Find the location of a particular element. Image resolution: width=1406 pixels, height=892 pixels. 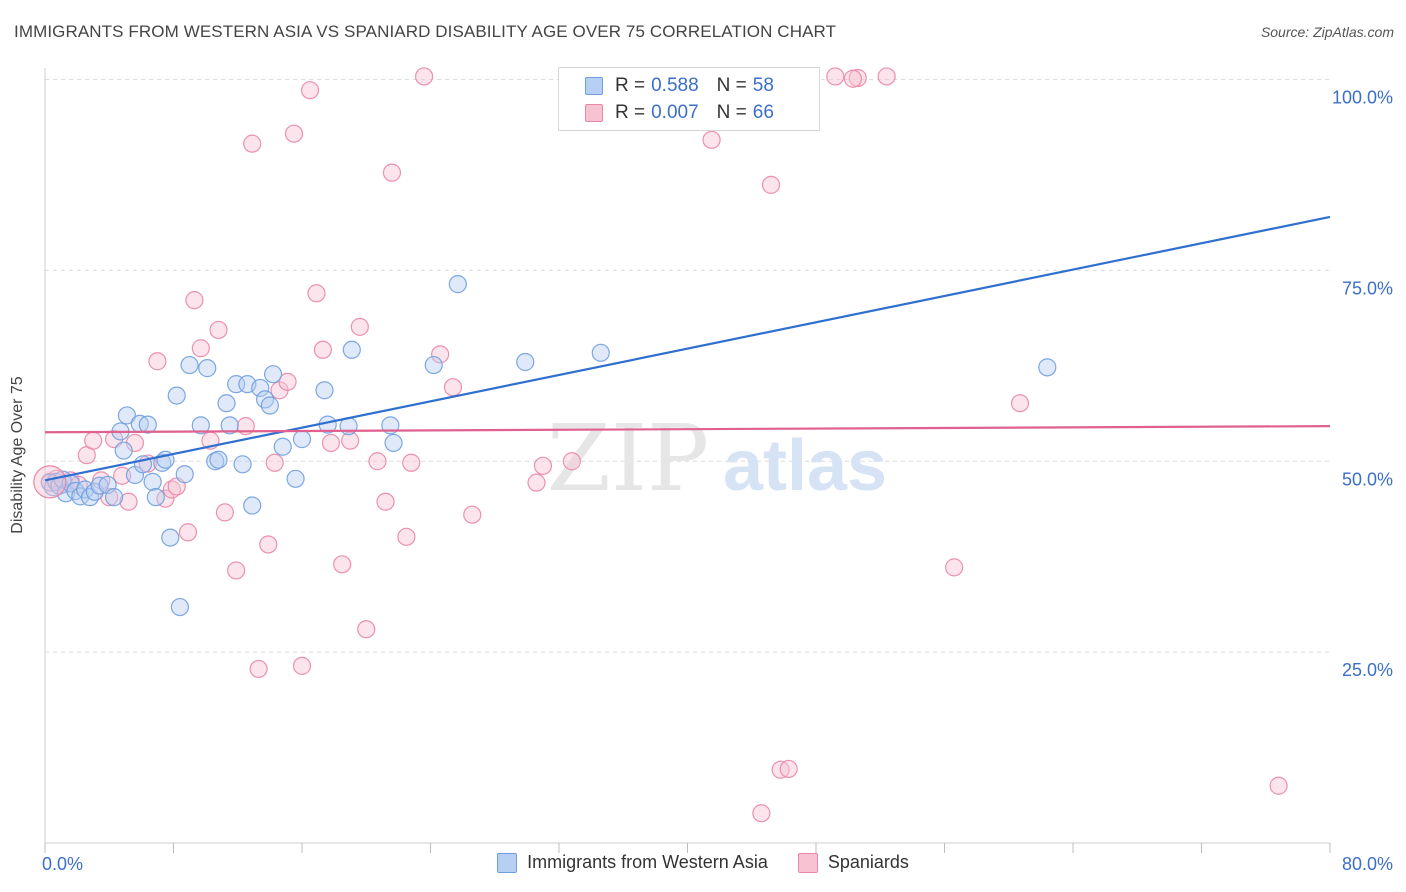

cluster-point is located at coordinates (50, 482).